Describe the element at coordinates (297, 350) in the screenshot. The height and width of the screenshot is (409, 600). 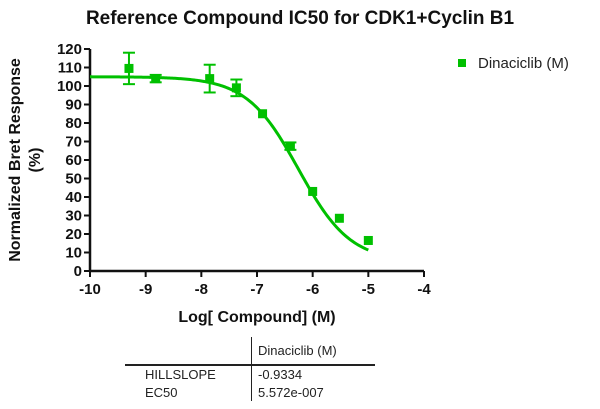
I see `table-column-header: Dinaciclib (M)` at that location.